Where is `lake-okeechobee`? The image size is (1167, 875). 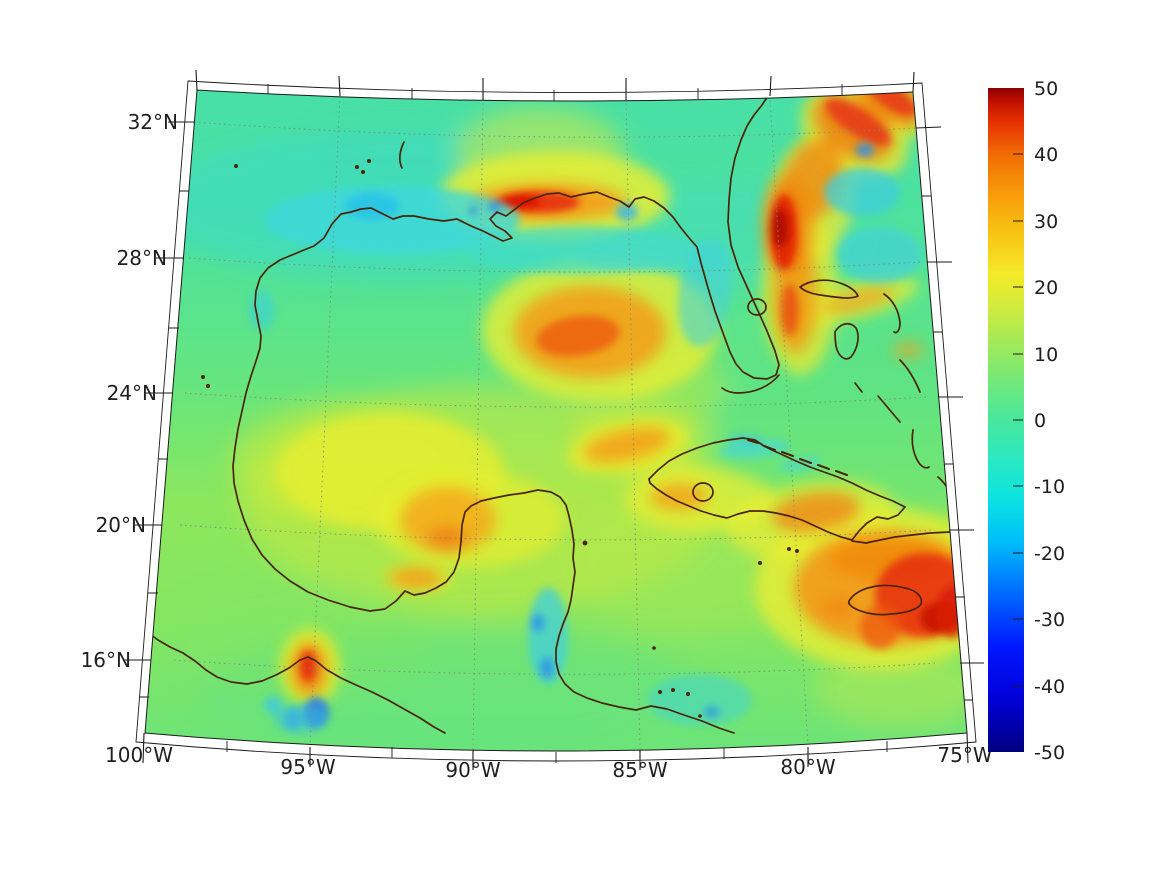 lake-okeechobee is located at coordinates (757, 307).